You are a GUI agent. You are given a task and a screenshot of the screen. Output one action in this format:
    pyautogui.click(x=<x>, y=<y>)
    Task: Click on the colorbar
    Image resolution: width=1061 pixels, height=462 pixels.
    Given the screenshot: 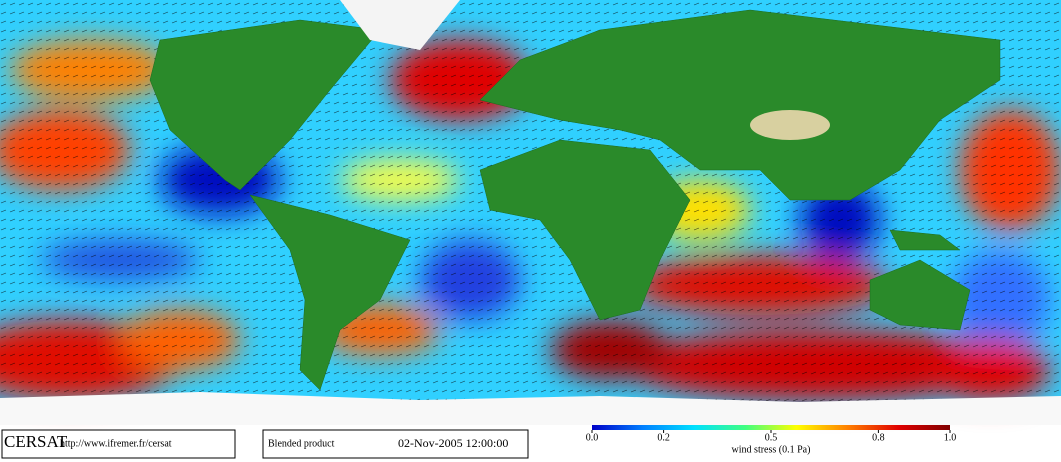 What is the action you would take?
    pyautogui.click(x=771, y=427)
    